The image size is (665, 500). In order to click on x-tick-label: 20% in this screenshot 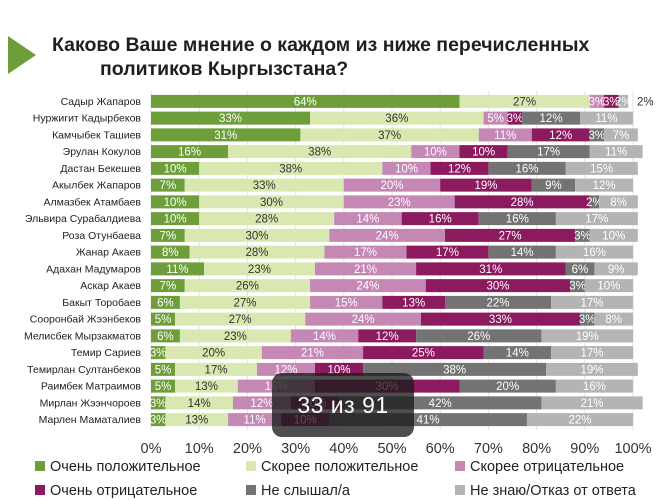, I will do `click(247, 449)`.